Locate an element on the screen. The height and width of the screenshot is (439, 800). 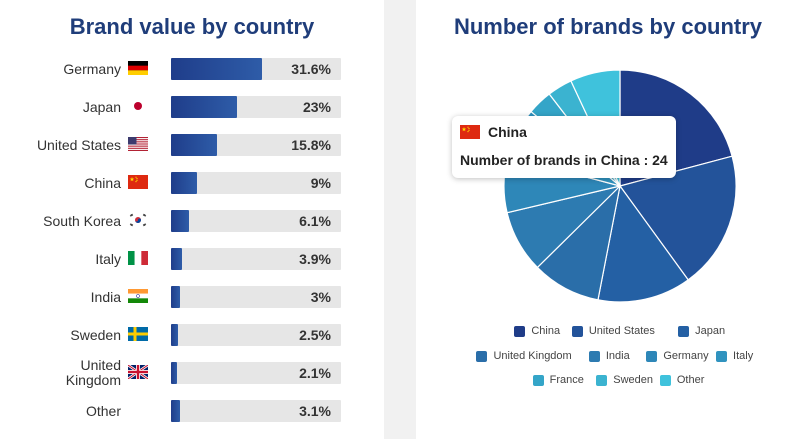
bar-value-label: 2.1% is located at coordinates (315, 373).